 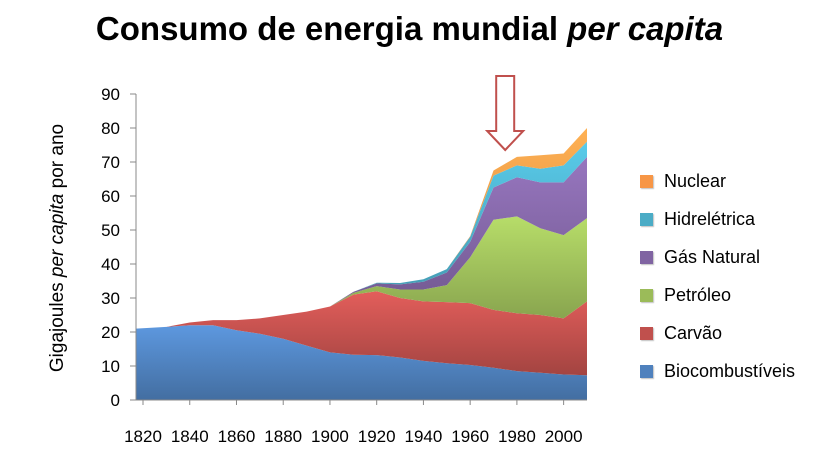 What do you see at coordinates (190, 436) in the screenshot?
I see `x-tick-label: 1840` at bounding box center [190, 436].